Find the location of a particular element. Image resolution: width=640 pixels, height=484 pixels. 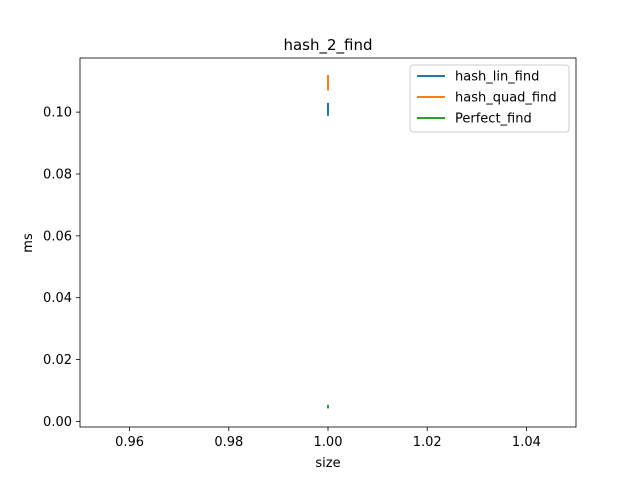

x-axis-label: size is located at coordinates (327, 463).